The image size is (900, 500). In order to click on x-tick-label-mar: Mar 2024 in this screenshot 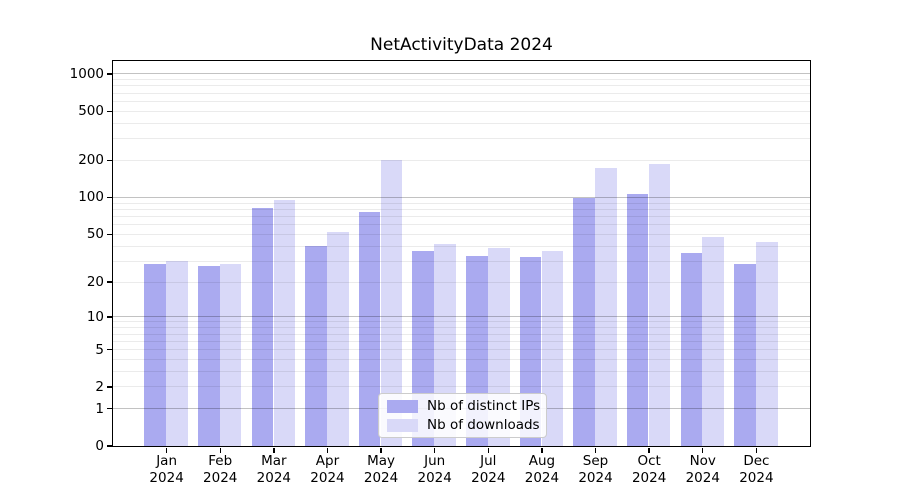, I will do `click(274, 469)`.